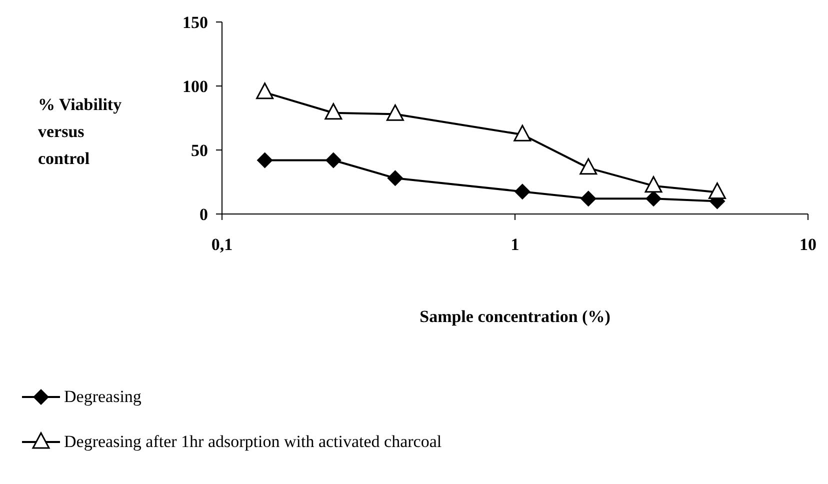 The height and width of the screenshot is (484, 828). What do you see at coordinates (103, 396) in the screenshot?
I see `legend-label: Degreasing` at bounding box center [103, 396].